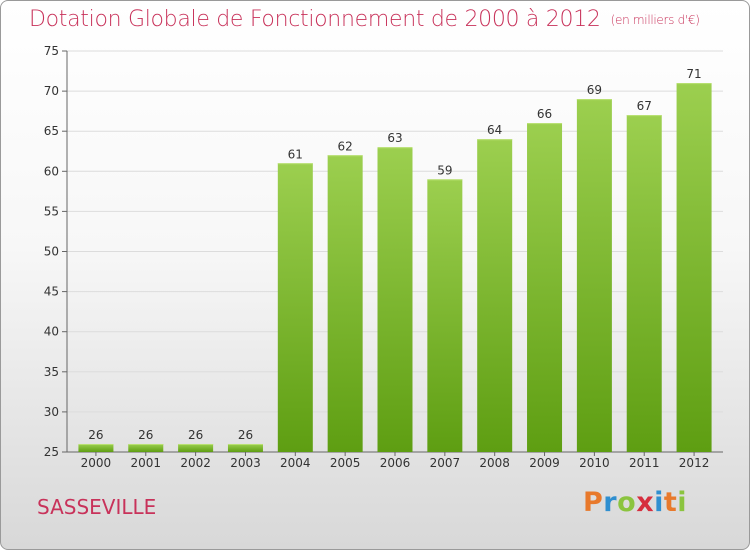  I want to click on y-tick-label: 25, so click(51, 452).